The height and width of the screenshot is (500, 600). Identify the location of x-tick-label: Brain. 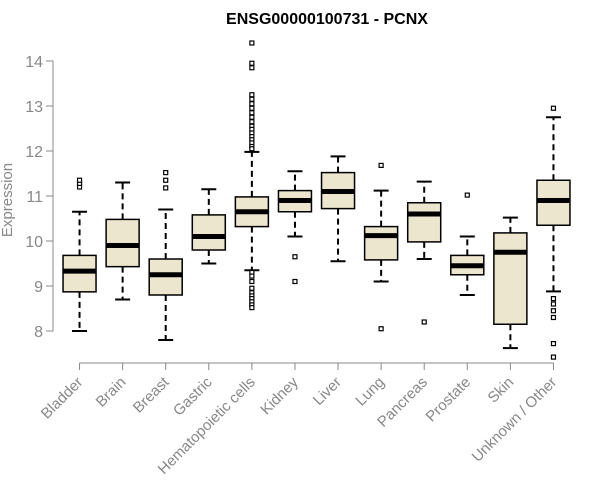
(111, 392).